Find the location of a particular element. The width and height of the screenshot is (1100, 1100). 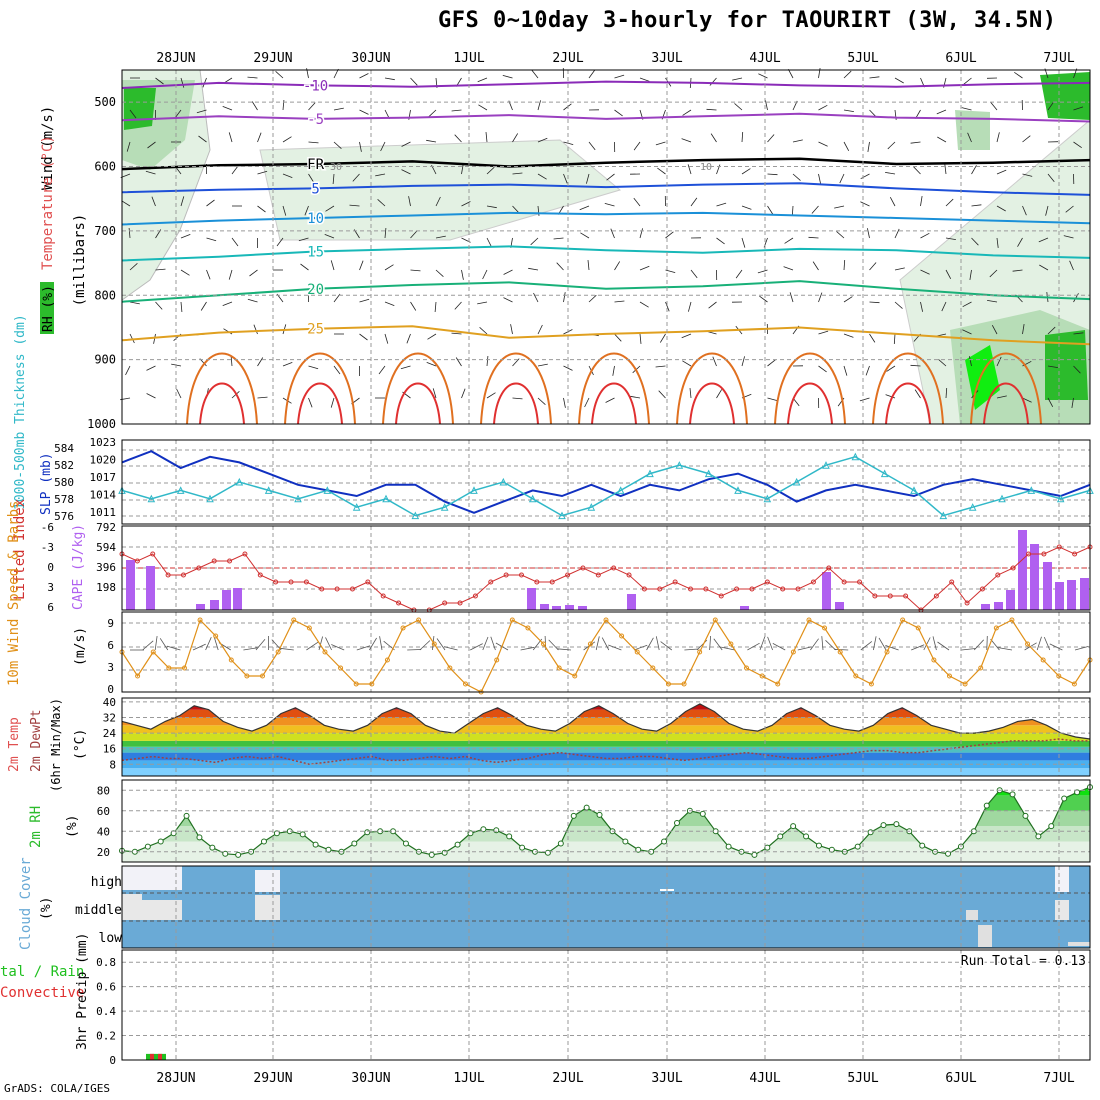

slp-tick: 1020 is located at coordinates (103, 460).